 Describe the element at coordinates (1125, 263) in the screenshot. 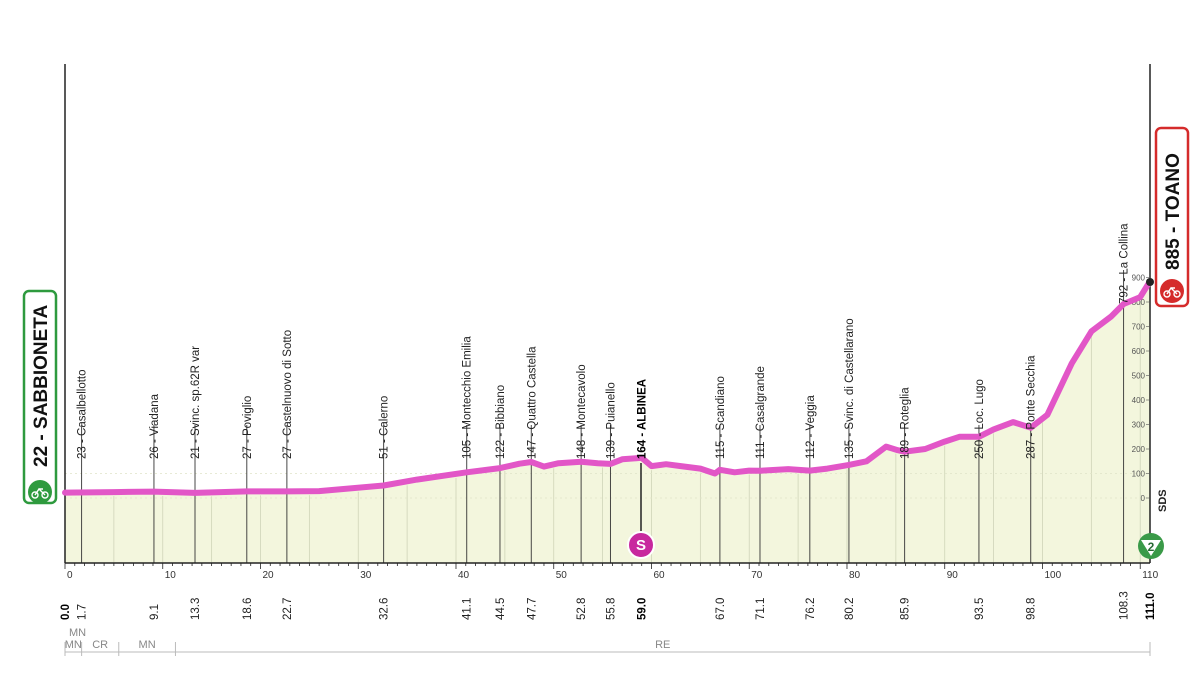

I see `waypoint-label: 792 - La Collina` at that location.